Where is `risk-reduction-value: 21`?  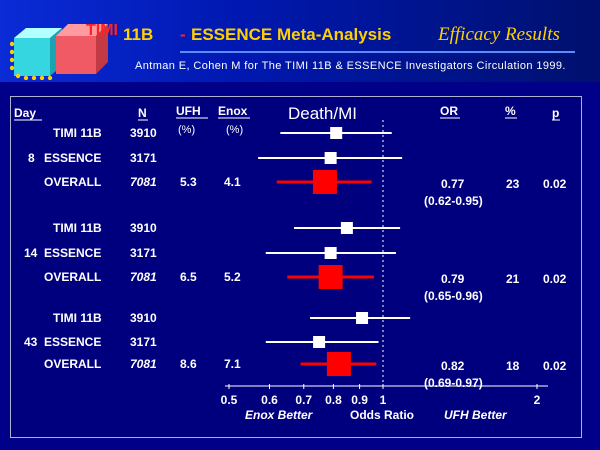
risk-reduction-value: 21 is located at coordinates (513, 279).